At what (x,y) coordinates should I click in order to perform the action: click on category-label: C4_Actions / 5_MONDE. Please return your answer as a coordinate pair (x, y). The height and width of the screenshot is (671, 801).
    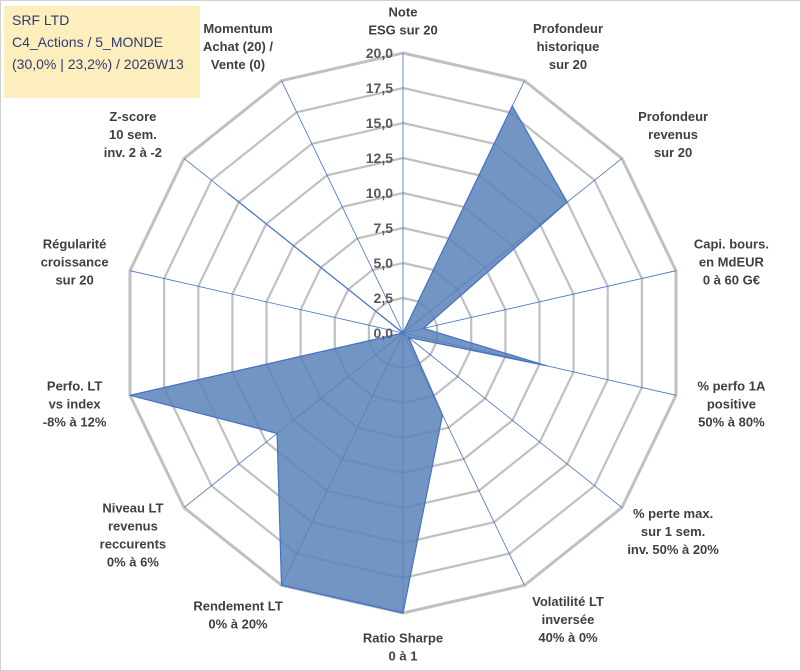
    Looking at the image, I should click on (87, 42).